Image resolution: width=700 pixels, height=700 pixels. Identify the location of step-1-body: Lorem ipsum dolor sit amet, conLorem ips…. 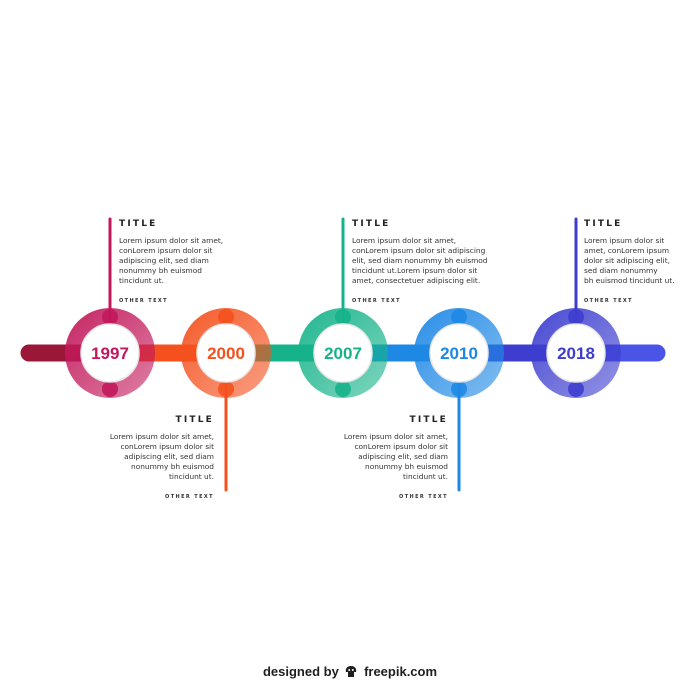
(171, 260).